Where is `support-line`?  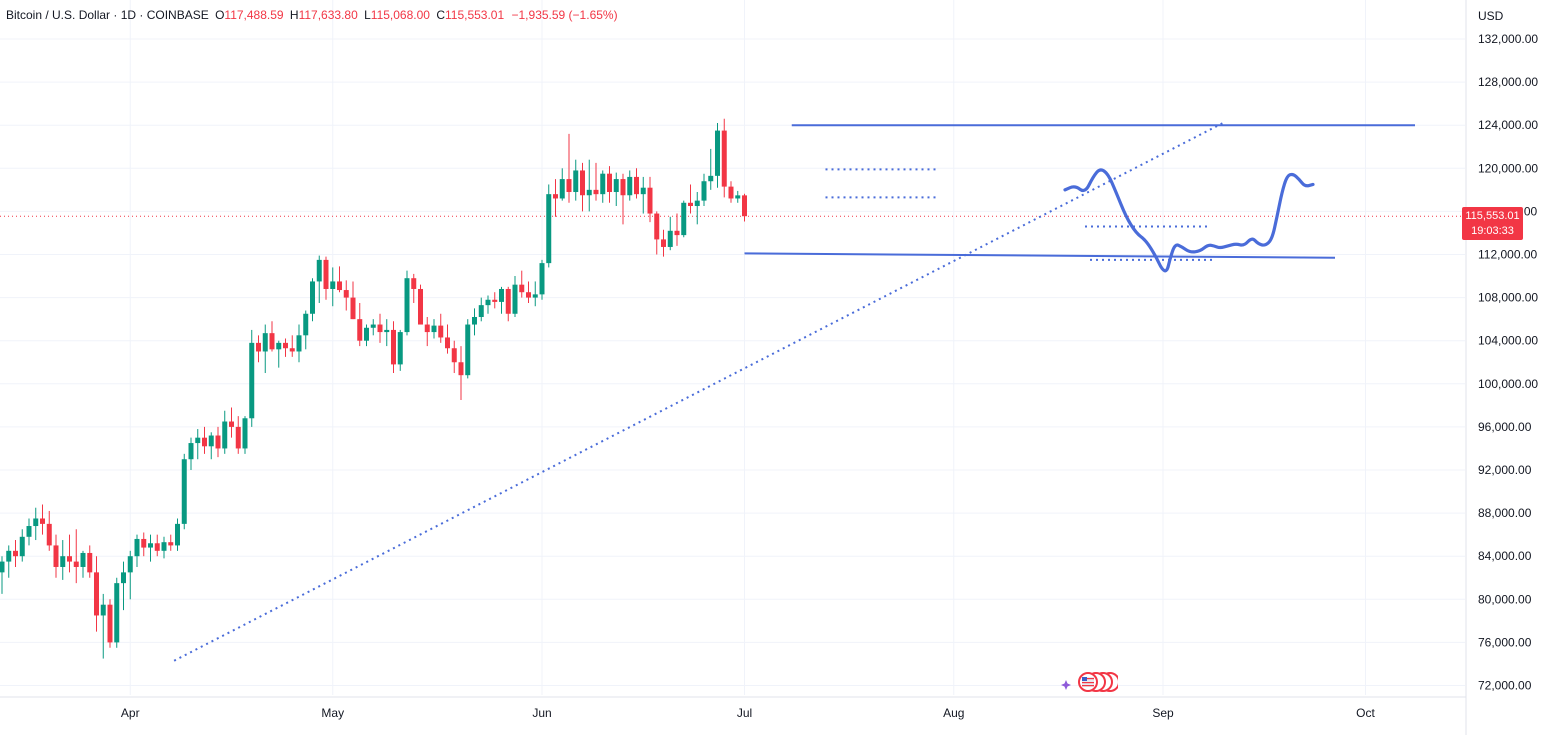 support-line is located at coordinates (1040, 255).